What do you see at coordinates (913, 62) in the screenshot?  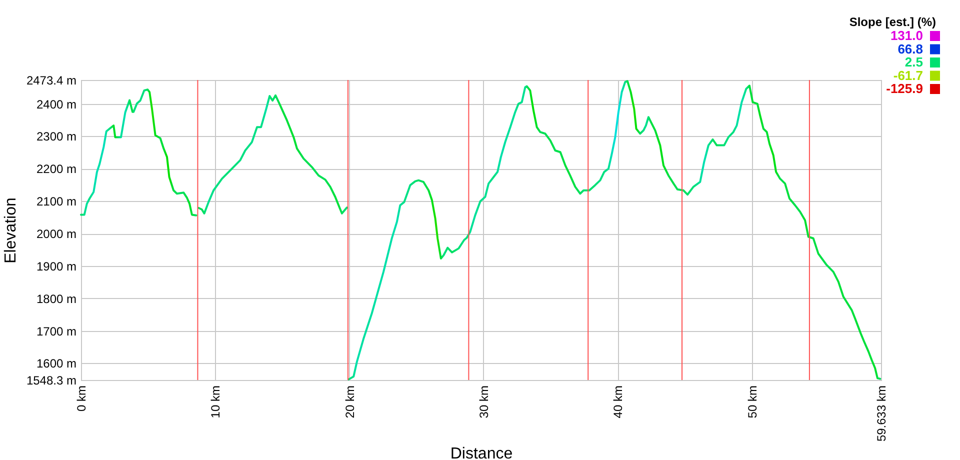 I see `color-bar-label: 2.5` at bounding box center [913, 62].